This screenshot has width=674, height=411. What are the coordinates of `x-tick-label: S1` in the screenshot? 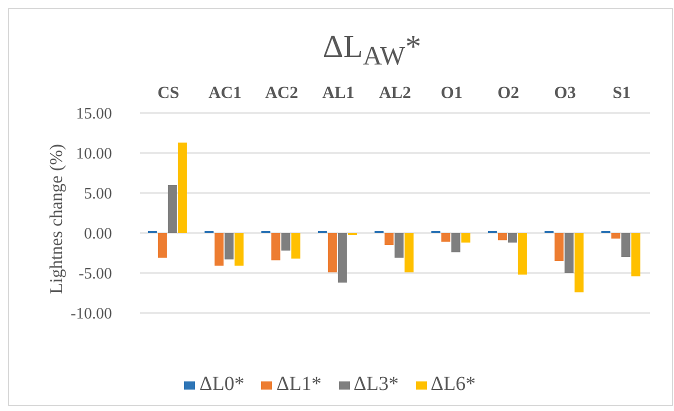 It's located at (621, 92).